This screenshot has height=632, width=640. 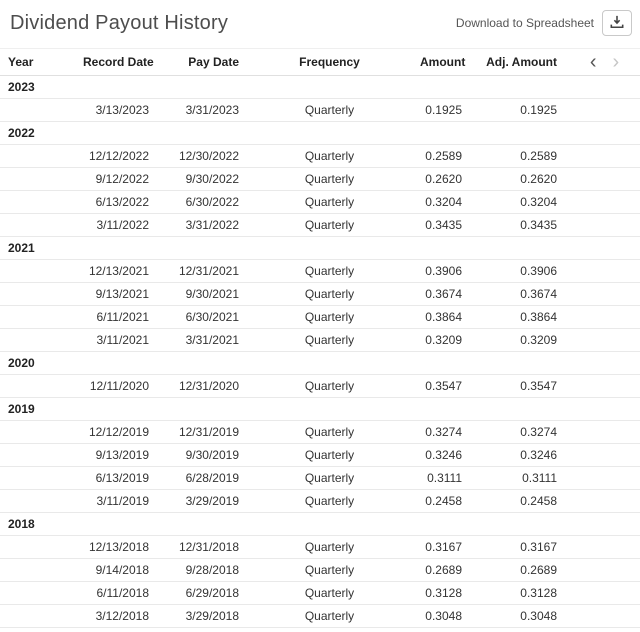 I want to click on download-control: Download to Spreadsheet, so click(x=544, y=23).